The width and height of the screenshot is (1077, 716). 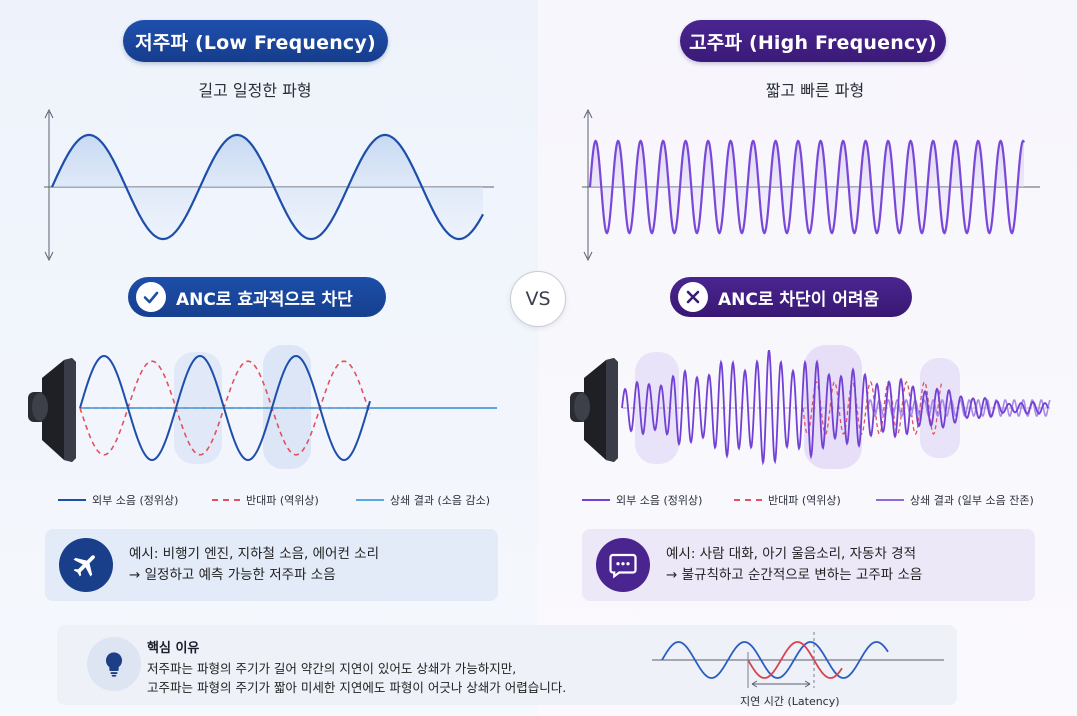 I want to click on high-frequency-anc-diagram, so click(x=810, y=407).